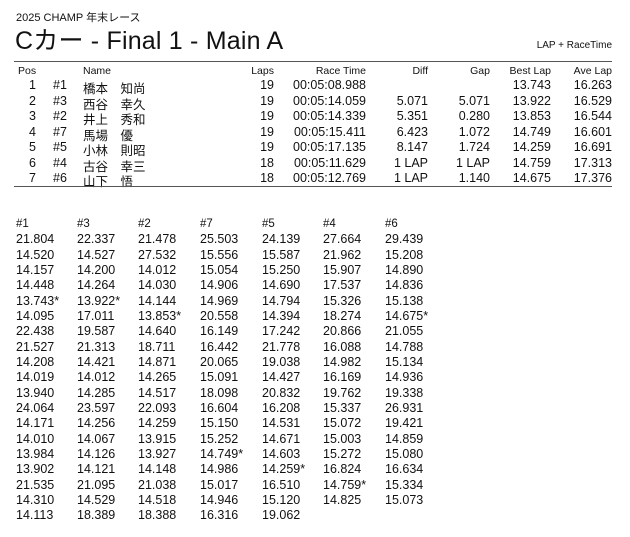 Image resolution: width=630 pixels, height=537 pixels. Describe the element at coordinates (340, 71) in the screenshot. I see `header-race-time: Race Time` at that location.